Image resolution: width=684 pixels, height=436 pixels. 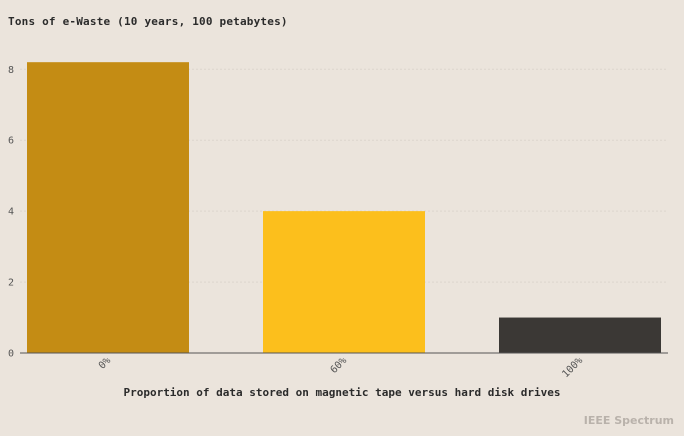 What do you see at coordinates (105, 363) in the screenshot?
I see `x-tick-label: 0%` at bounding box center [105, 363].